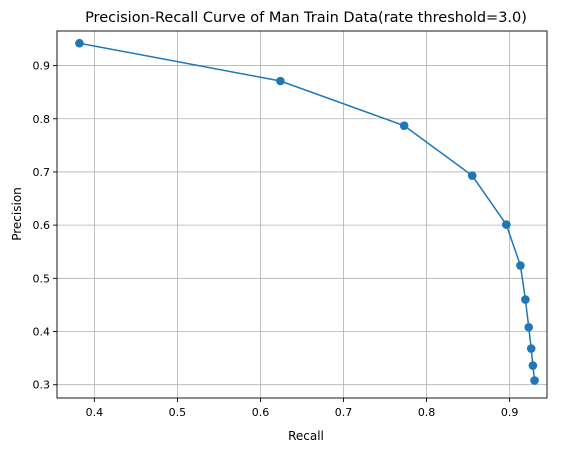 Image resolution: width=573 pixels, height=457 pixels. What do you see at coordinates (42, 225) in the screenshot?
I see `y-tick-label: 0.6` at bounding box center [42, 225].